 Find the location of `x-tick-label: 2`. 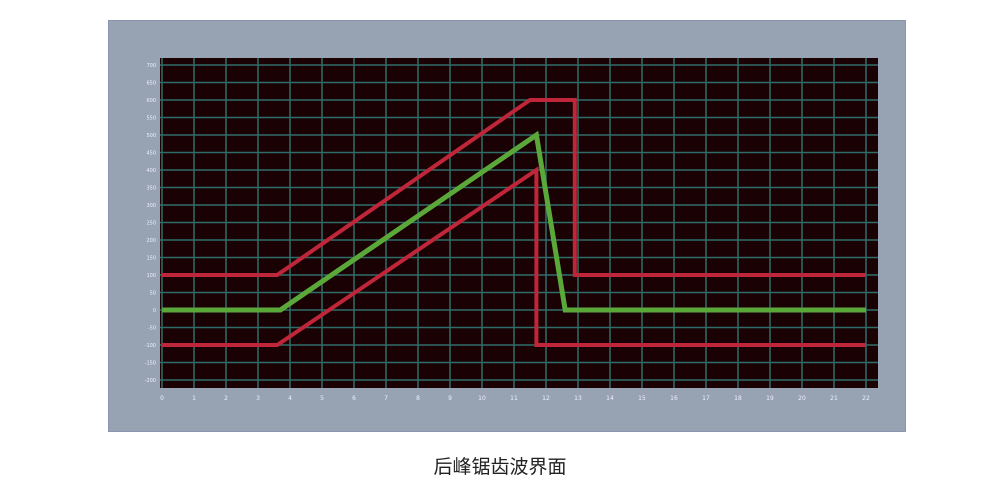

x-tick-label: 2 is located at coordinates (226, 398).